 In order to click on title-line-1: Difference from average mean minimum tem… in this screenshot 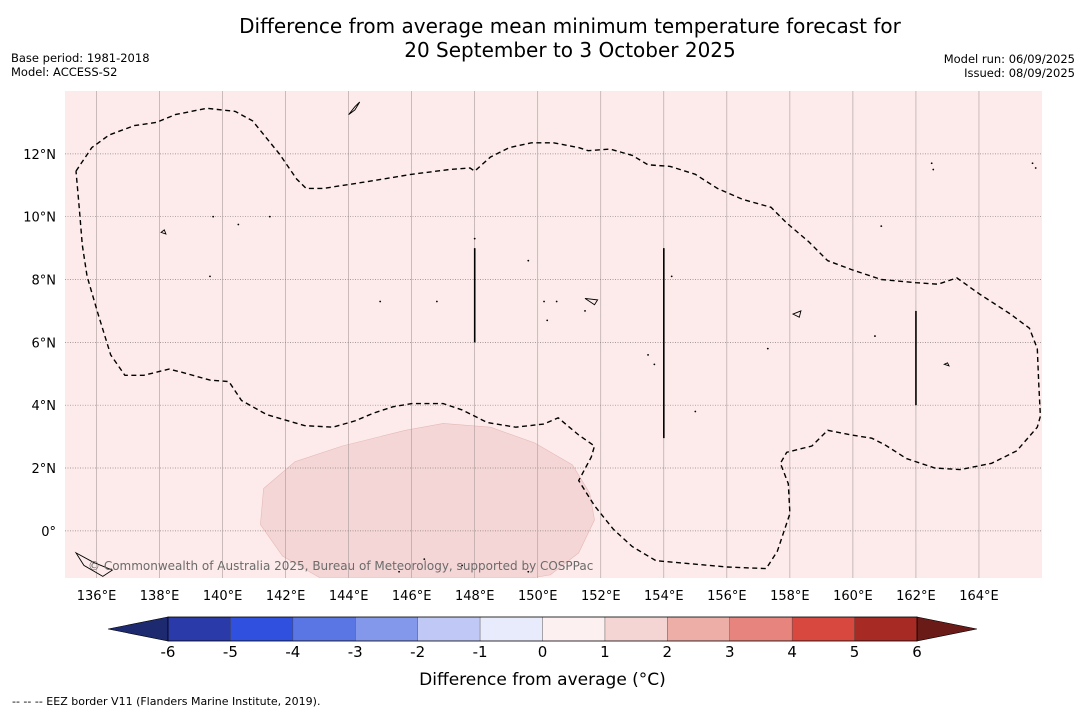, I will do `click(570, 26)`.